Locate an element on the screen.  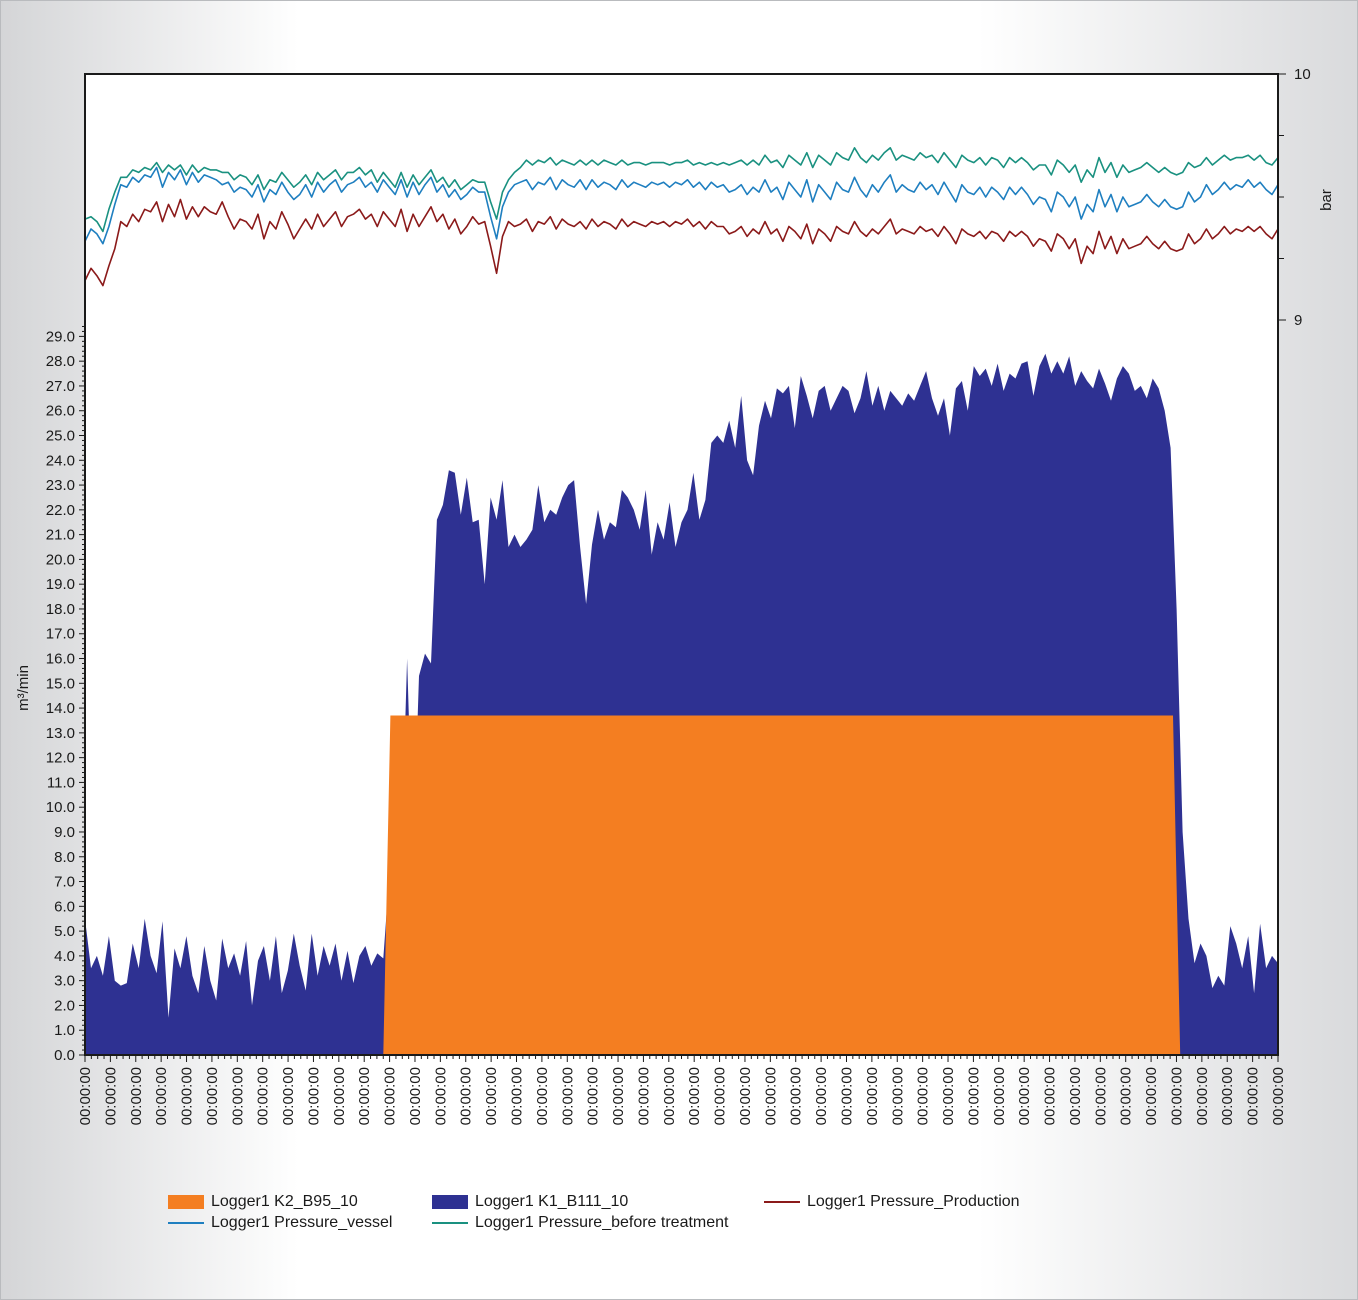
y-left-tick-label: 19.0 is located at coordinates (60, 584).